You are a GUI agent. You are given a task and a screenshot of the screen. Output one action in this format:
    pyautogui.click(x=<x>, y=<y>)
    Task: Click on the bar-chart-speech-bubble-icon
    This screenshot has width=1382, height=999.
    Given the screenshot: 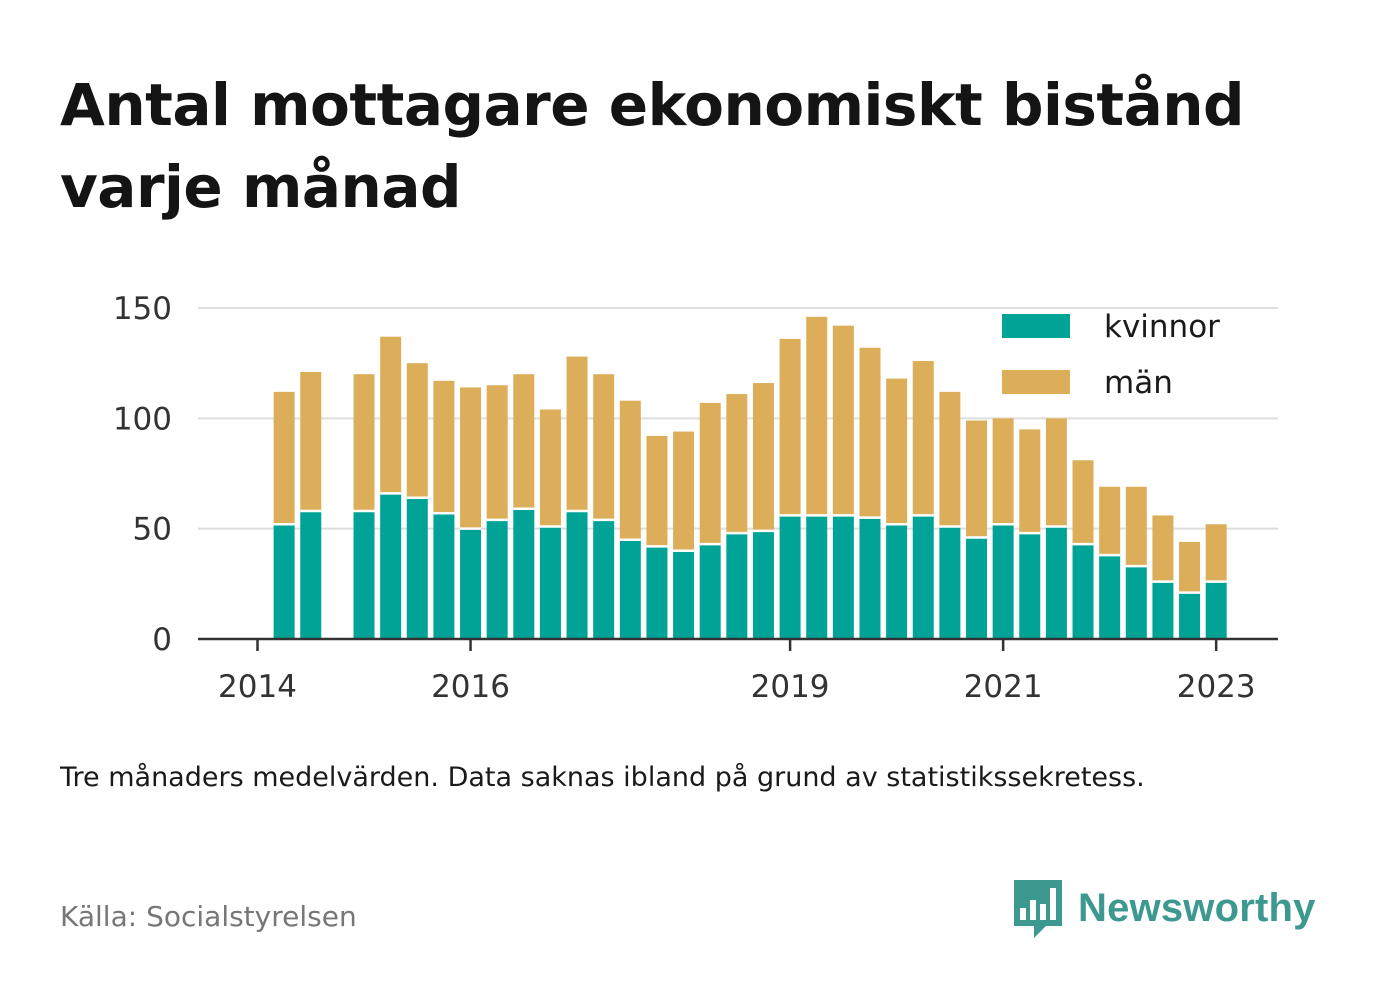 What is the action you would take?
    pyautogui.click(x=1038, y=909)
    